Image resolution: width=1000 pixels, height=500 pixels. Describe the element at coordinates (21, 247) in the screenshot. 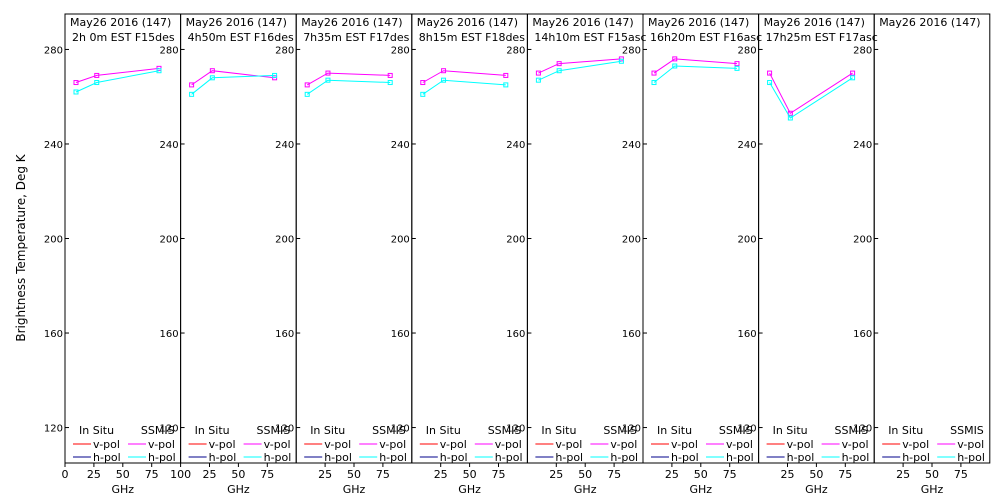

I see `y-axis-label: Brightness Temperature, Deg K` at that location.